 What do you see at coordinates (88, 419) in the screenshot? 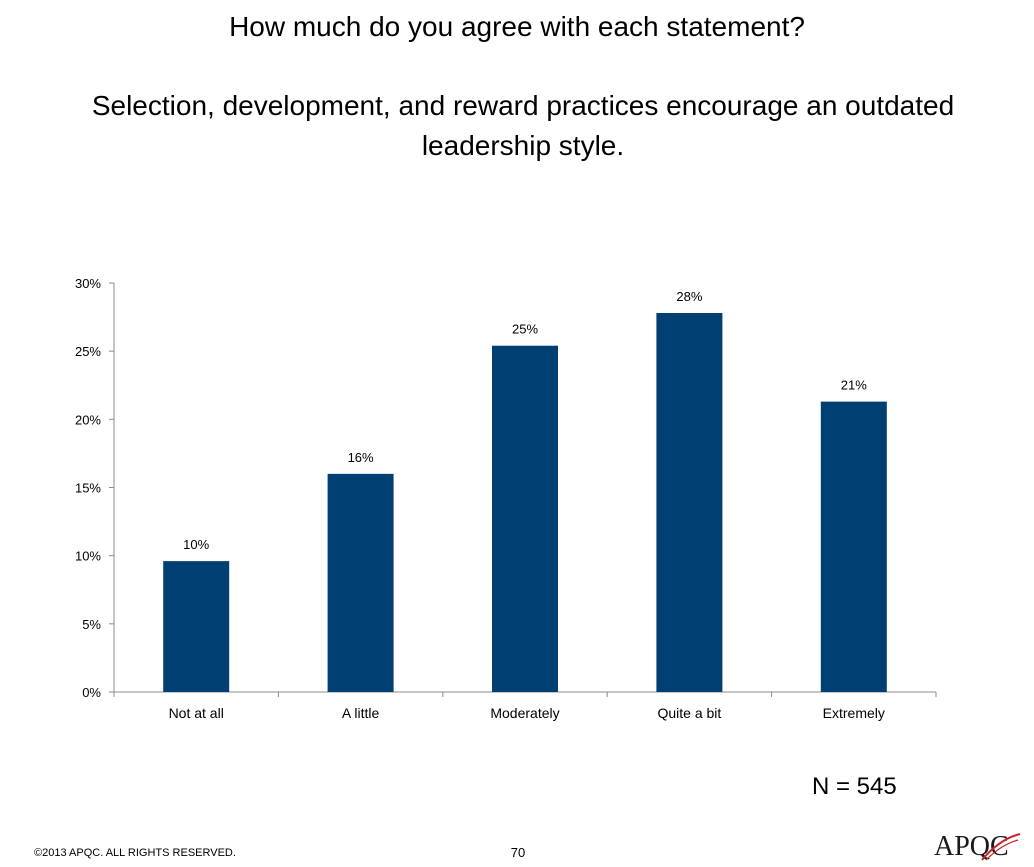
I see `y-tick-label: 20%` at bounding box center [88, 419].